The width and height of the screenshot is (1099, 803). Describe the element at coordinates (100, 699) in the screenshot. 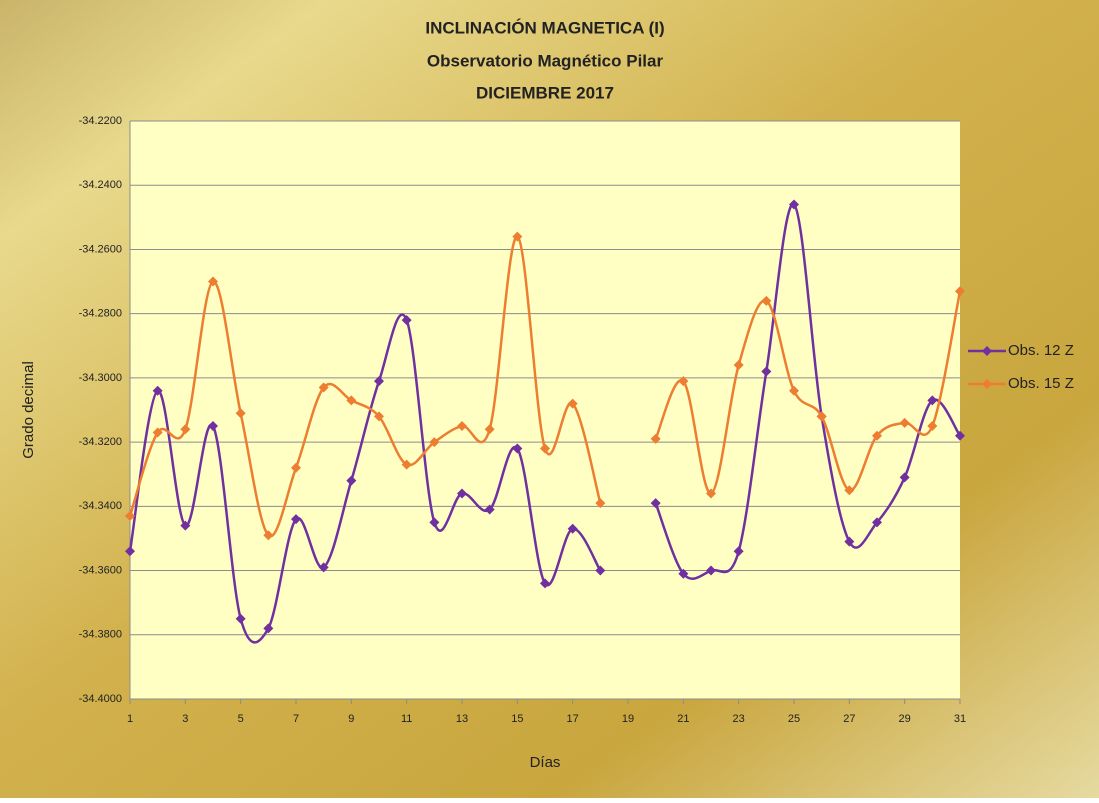

I see `y-tick-label: -34.4000` at that location.